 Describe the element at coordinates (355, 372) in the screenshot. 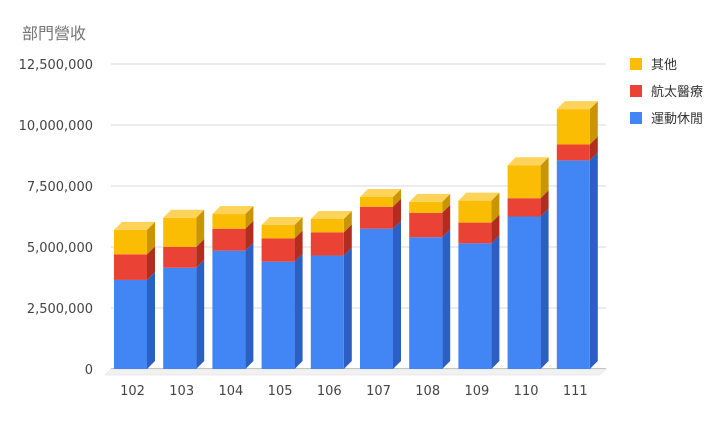

I see `plot-floor` at that location.